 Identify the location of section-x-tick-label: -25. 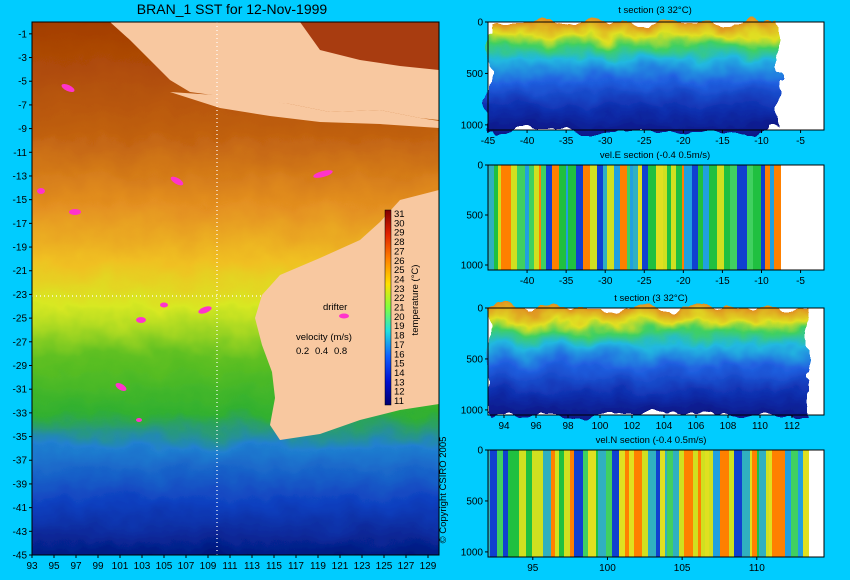
(644, 281).